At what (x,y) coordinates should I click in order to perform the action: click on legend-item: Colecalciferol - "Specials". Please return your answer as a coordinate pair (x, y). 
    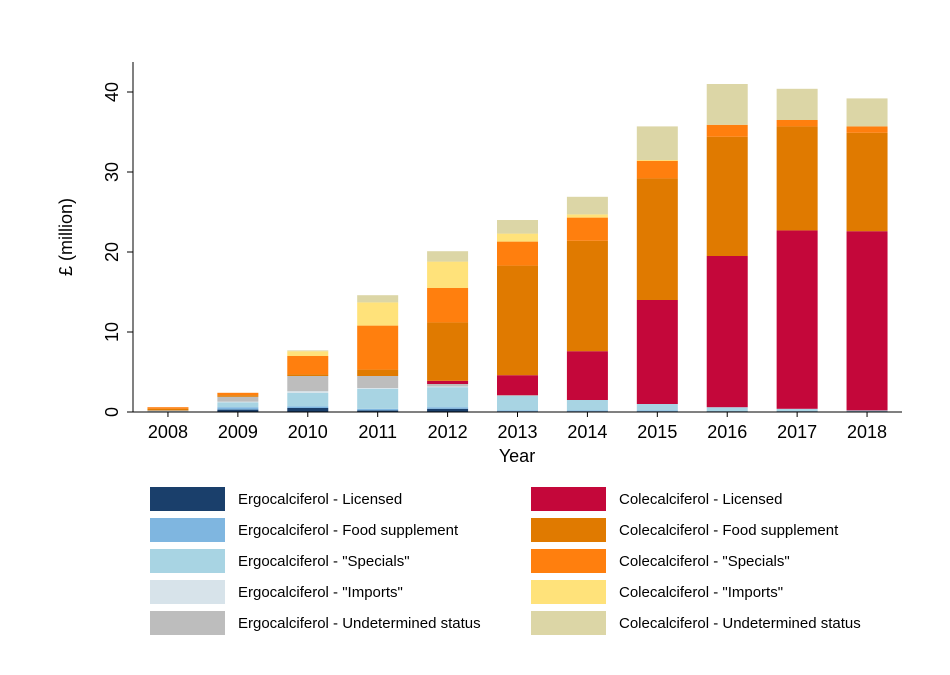
    Looking at the image, I should click on (730, 561).